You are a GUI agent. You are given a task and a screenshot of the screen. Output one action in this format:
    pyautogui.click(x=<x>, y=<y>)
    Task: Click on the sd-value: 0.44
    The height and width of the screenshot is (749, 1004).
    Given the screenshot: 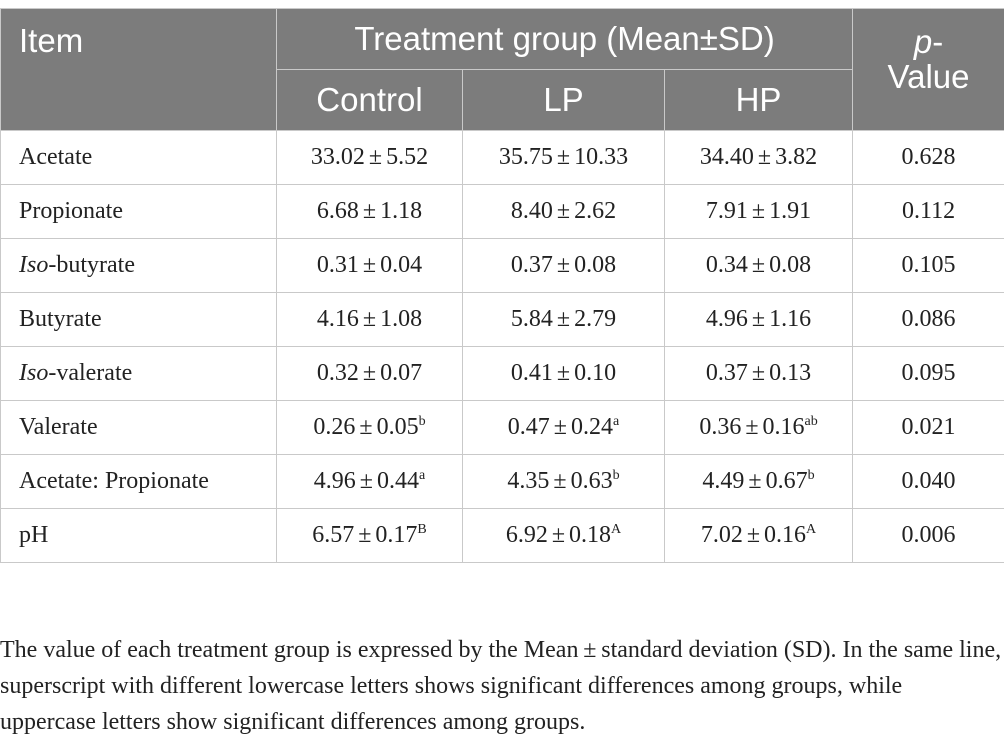 What is the action you would take?
    pyautogui.click(x=397, y=481)
    